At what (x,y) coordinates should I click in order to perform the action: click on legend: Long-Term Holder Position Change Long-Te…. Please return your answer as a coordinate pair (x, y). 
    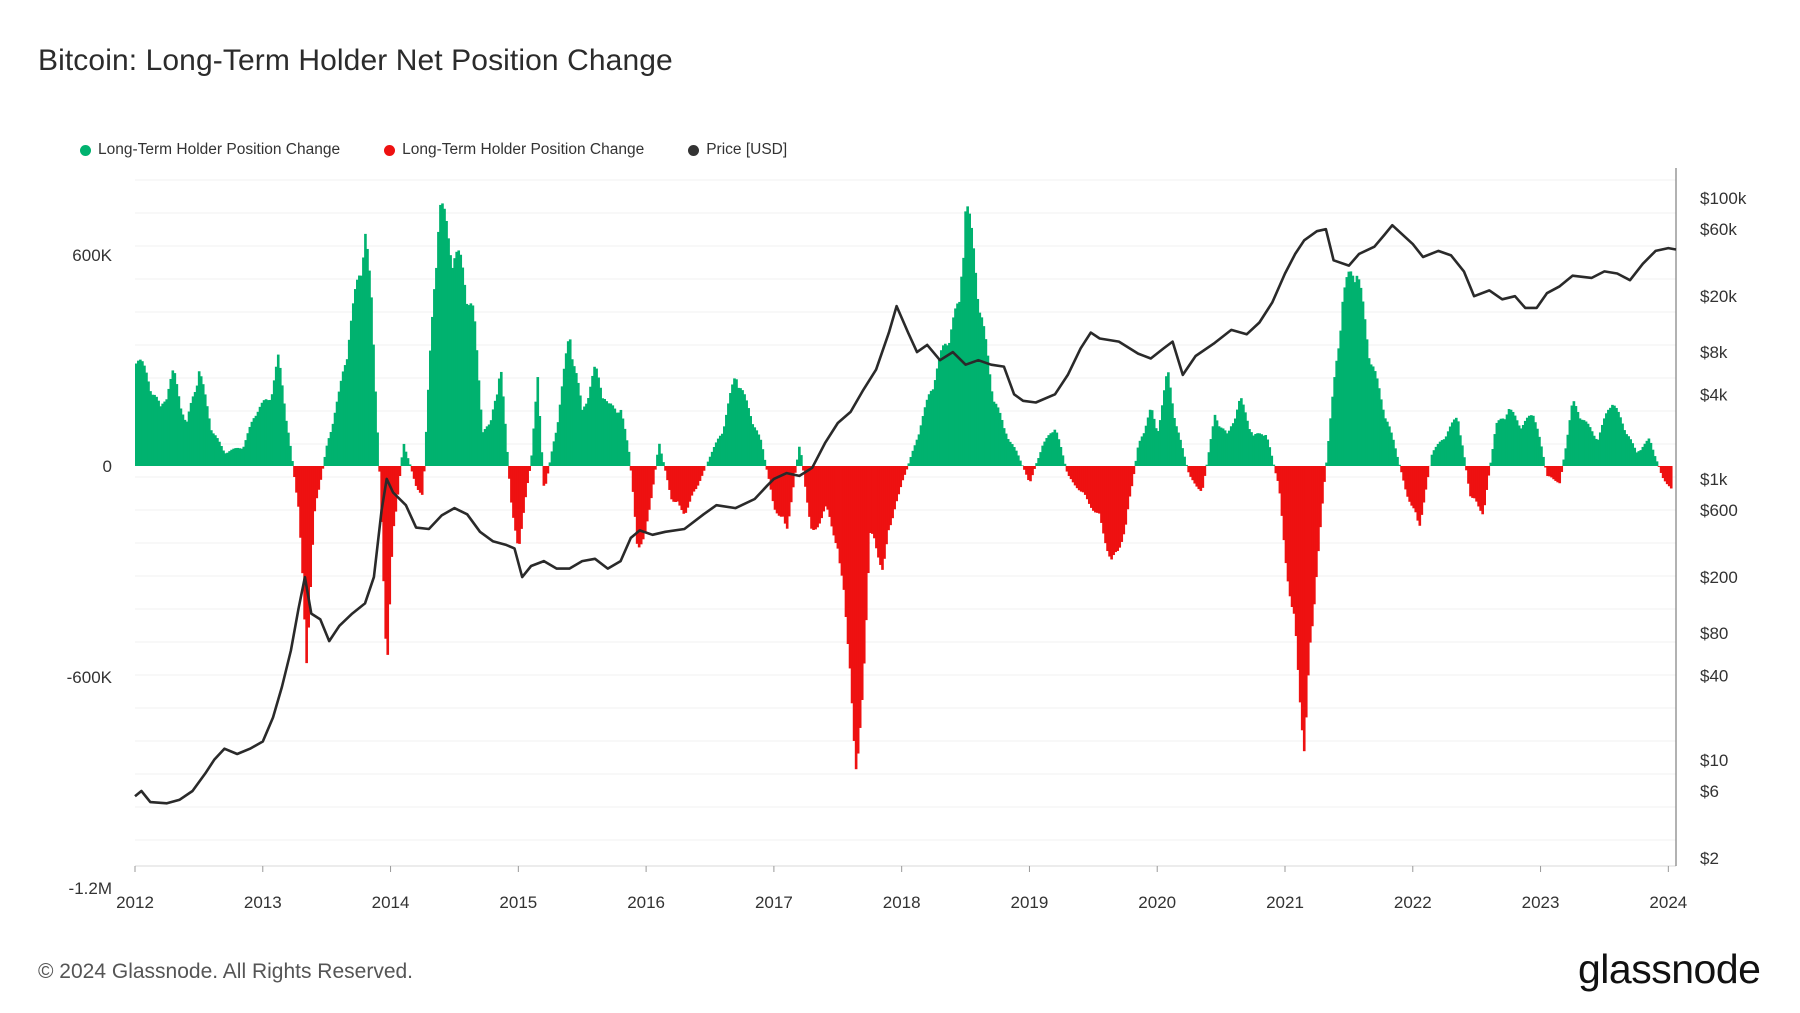
    Looking at the image, I should click on (433, 150).